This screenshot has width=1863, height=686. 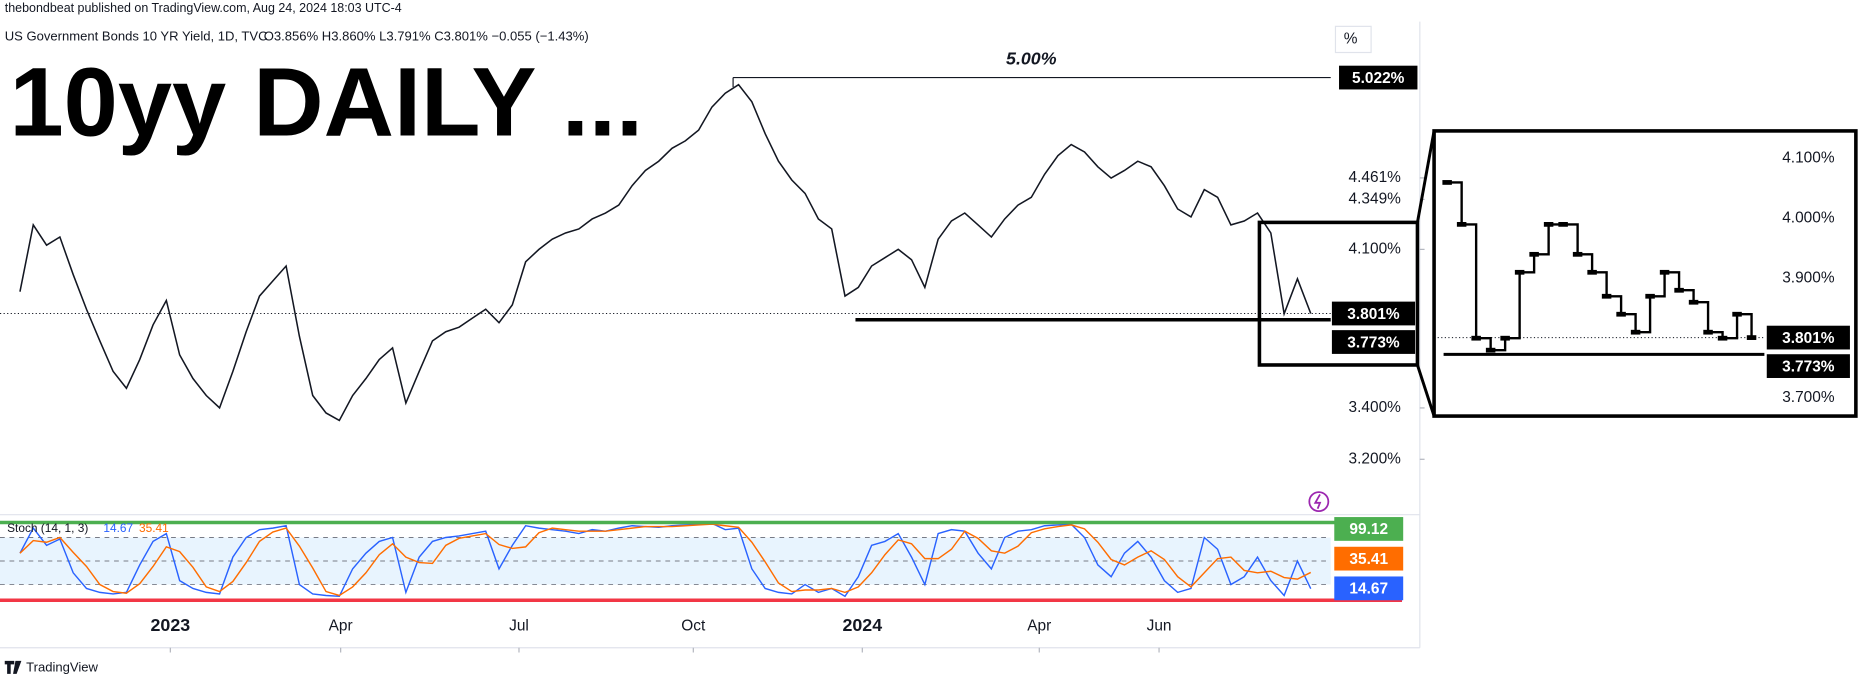 What do you see at coordinates (136, 36) in the screenshot?
I see `symbol: US Government Bonds 10 YR Yield, 1D, TVC` at bounding box center [136, 36].